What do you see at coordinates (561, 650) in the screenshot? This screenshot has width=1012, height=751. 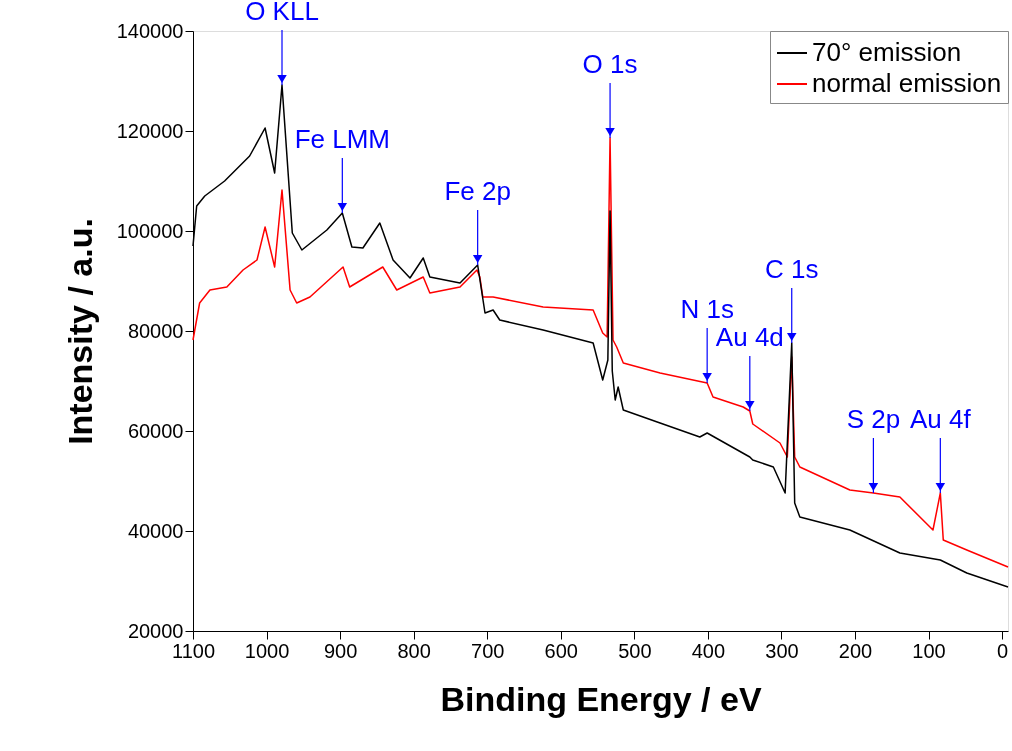 I see `x-tick-label: 600` at bounding box center [561, 650].